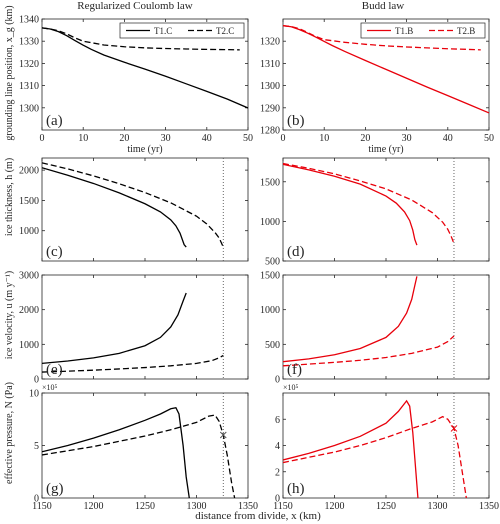  Describe the element at coordinates (29, 345) in the screenshot. I see `y-tick-label-e: 1000` at that location.